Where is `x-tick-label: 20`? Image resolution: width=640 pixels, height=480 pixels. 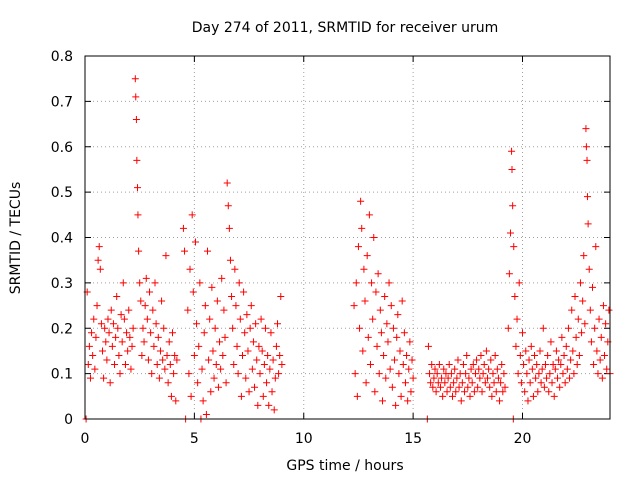
x-tick-label: 20 is located at coordinates (523, 439).